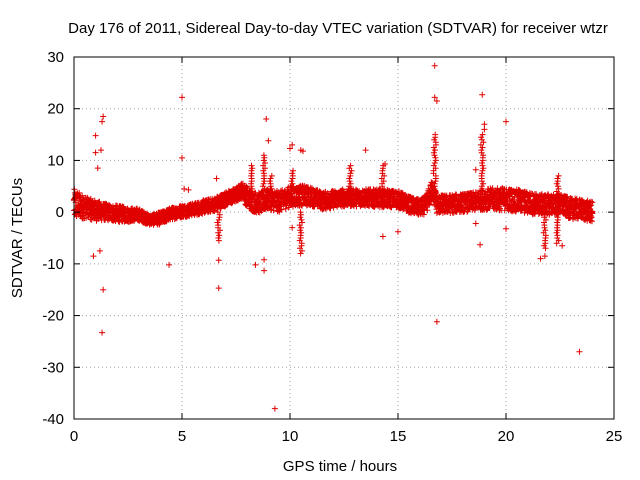  What do you see at coordinates (398, 436) in the screenshot?
I see `x-tick-label: 15` at bounding box center [398, 436].